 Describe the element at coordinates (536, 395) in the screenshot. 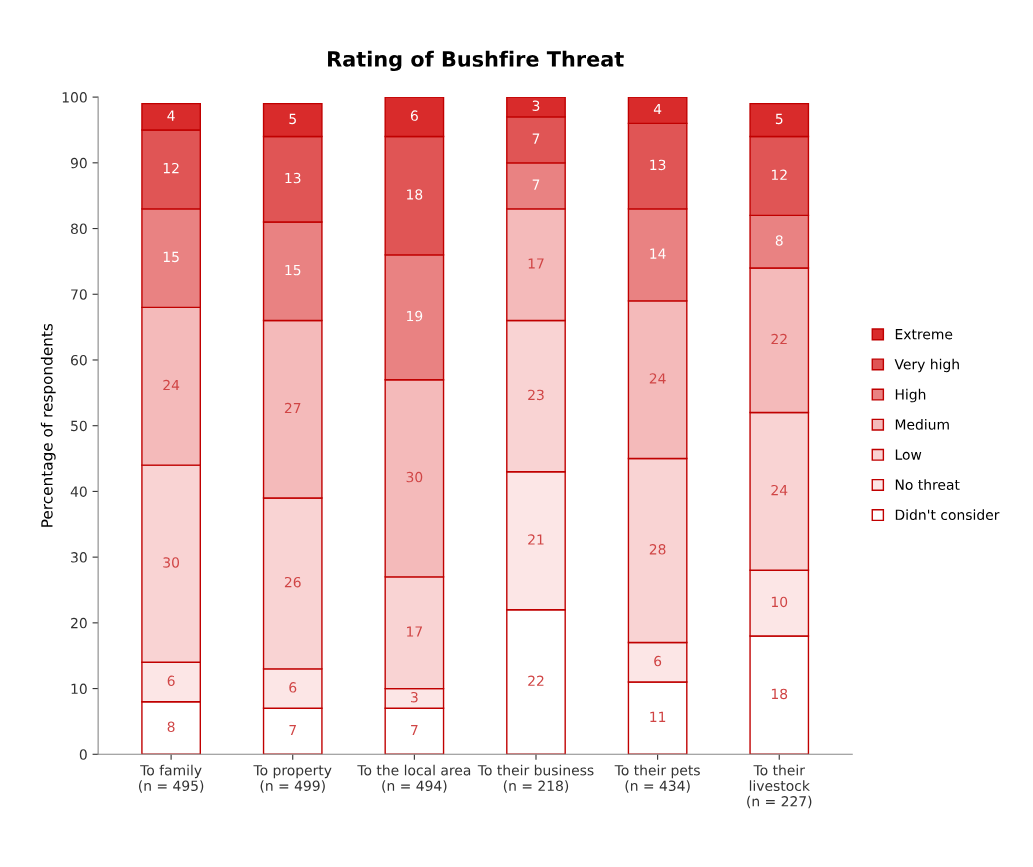

I see `data-label: 23` at that location.